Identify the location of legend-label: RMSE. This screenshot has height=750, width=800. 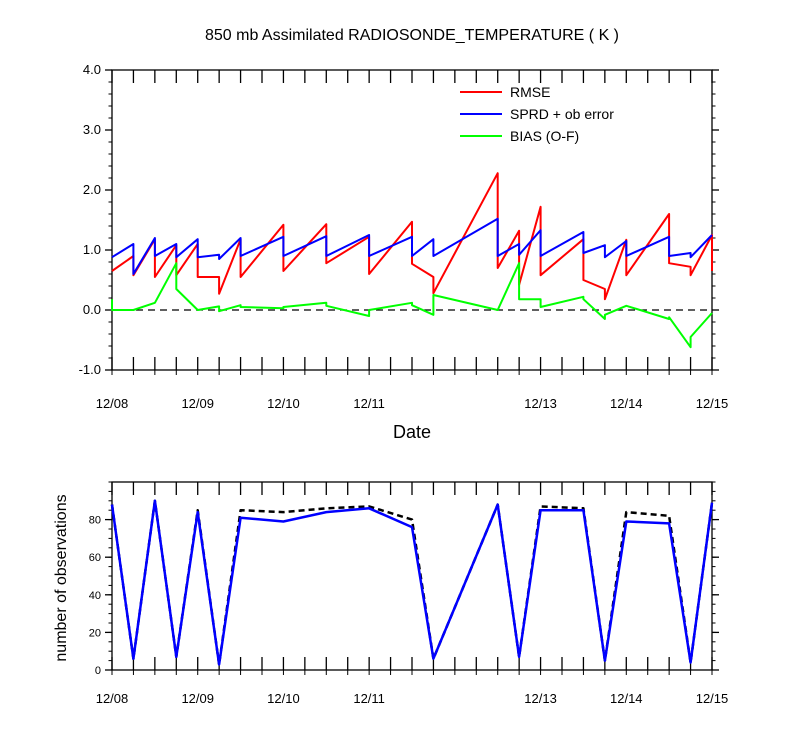
(530, 92).